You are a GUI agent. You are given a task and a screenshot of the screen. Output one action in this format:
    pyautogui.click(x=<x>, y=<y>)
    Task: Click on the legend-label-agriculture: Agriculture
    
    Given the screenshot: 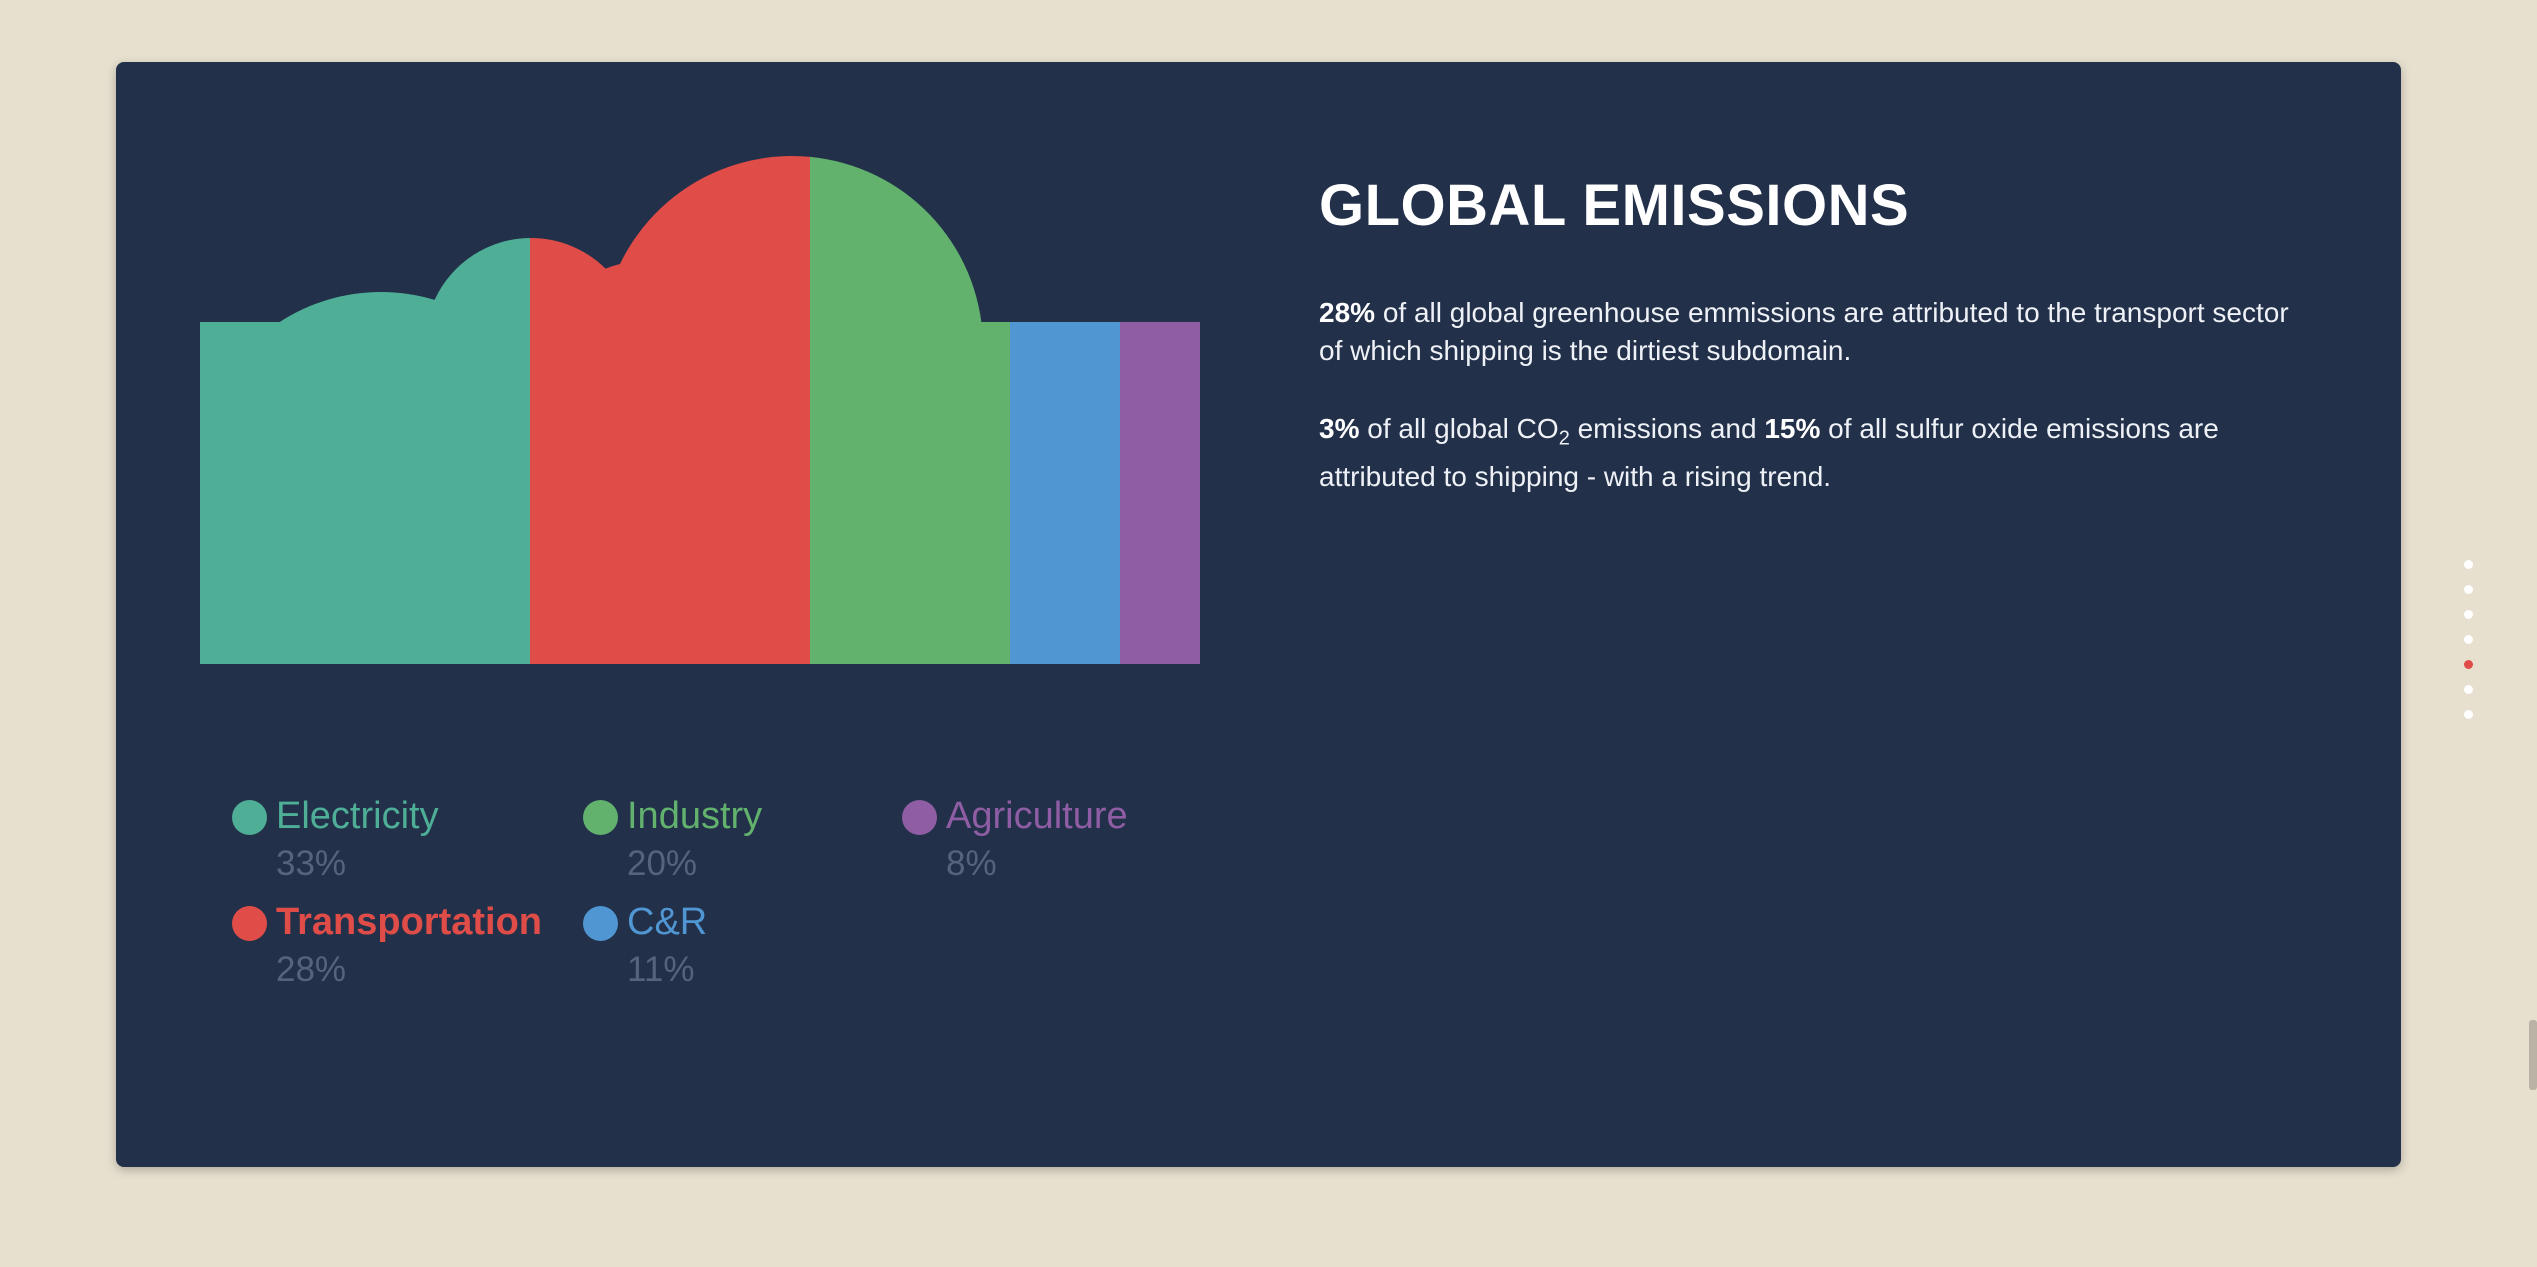 What is the action you would take?
    pyautogui.click(x=1037, y=816)
    